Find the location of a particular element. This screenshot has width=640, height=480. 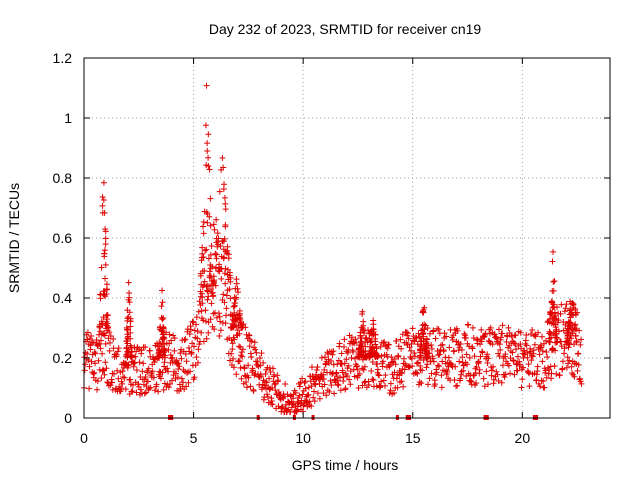

y-tick-label: 1 is located at coordinates (68, 118).